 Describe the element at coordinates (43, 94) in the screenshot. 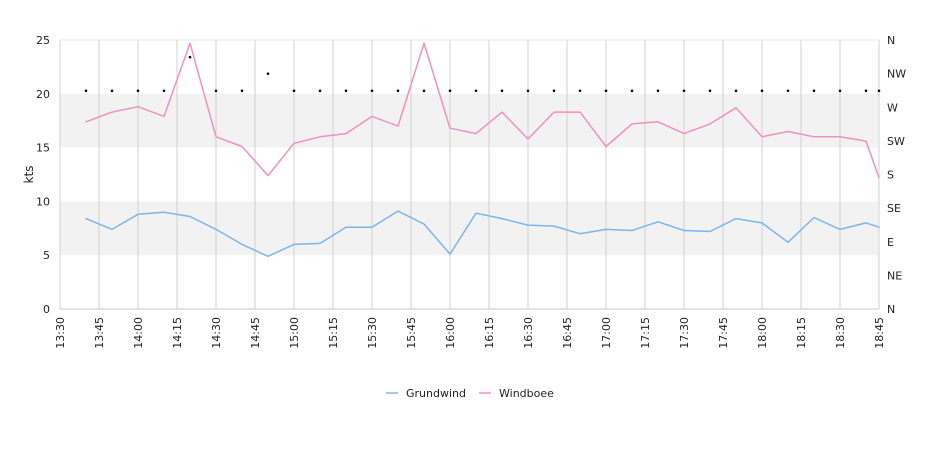

I see `y-tick-label: 20` at that location.